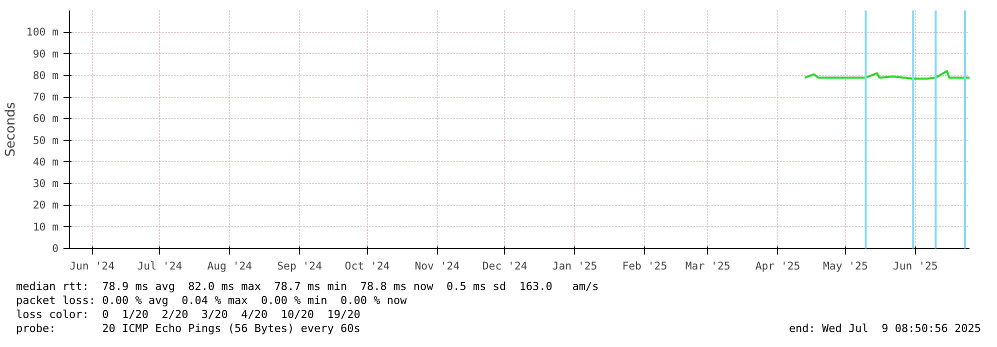  What do you see at coordinates (505, 266) in the screenshot?
I see `x-tick-label: Dec '24` at bounding box center [505, 266].